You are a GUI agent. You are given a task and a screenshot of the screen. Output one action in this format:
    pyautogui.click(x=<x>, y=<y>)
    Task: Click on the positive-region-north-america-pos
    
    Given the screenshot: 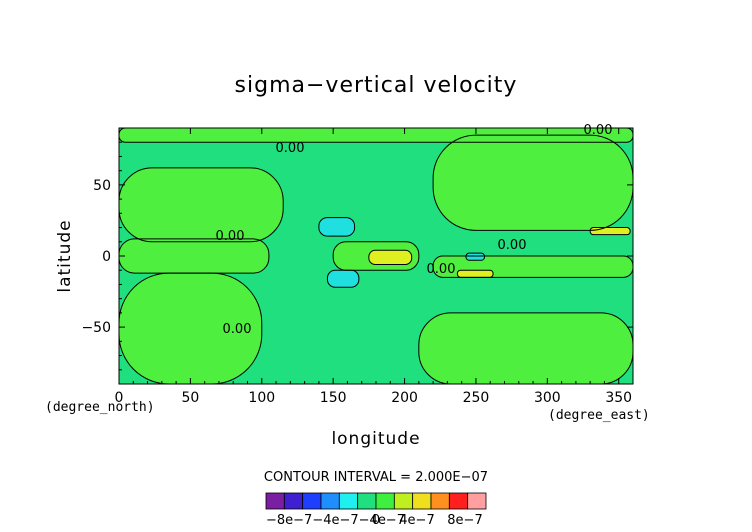 What is the action you would take?
    pyautogui.click(x=533, y=183)
    